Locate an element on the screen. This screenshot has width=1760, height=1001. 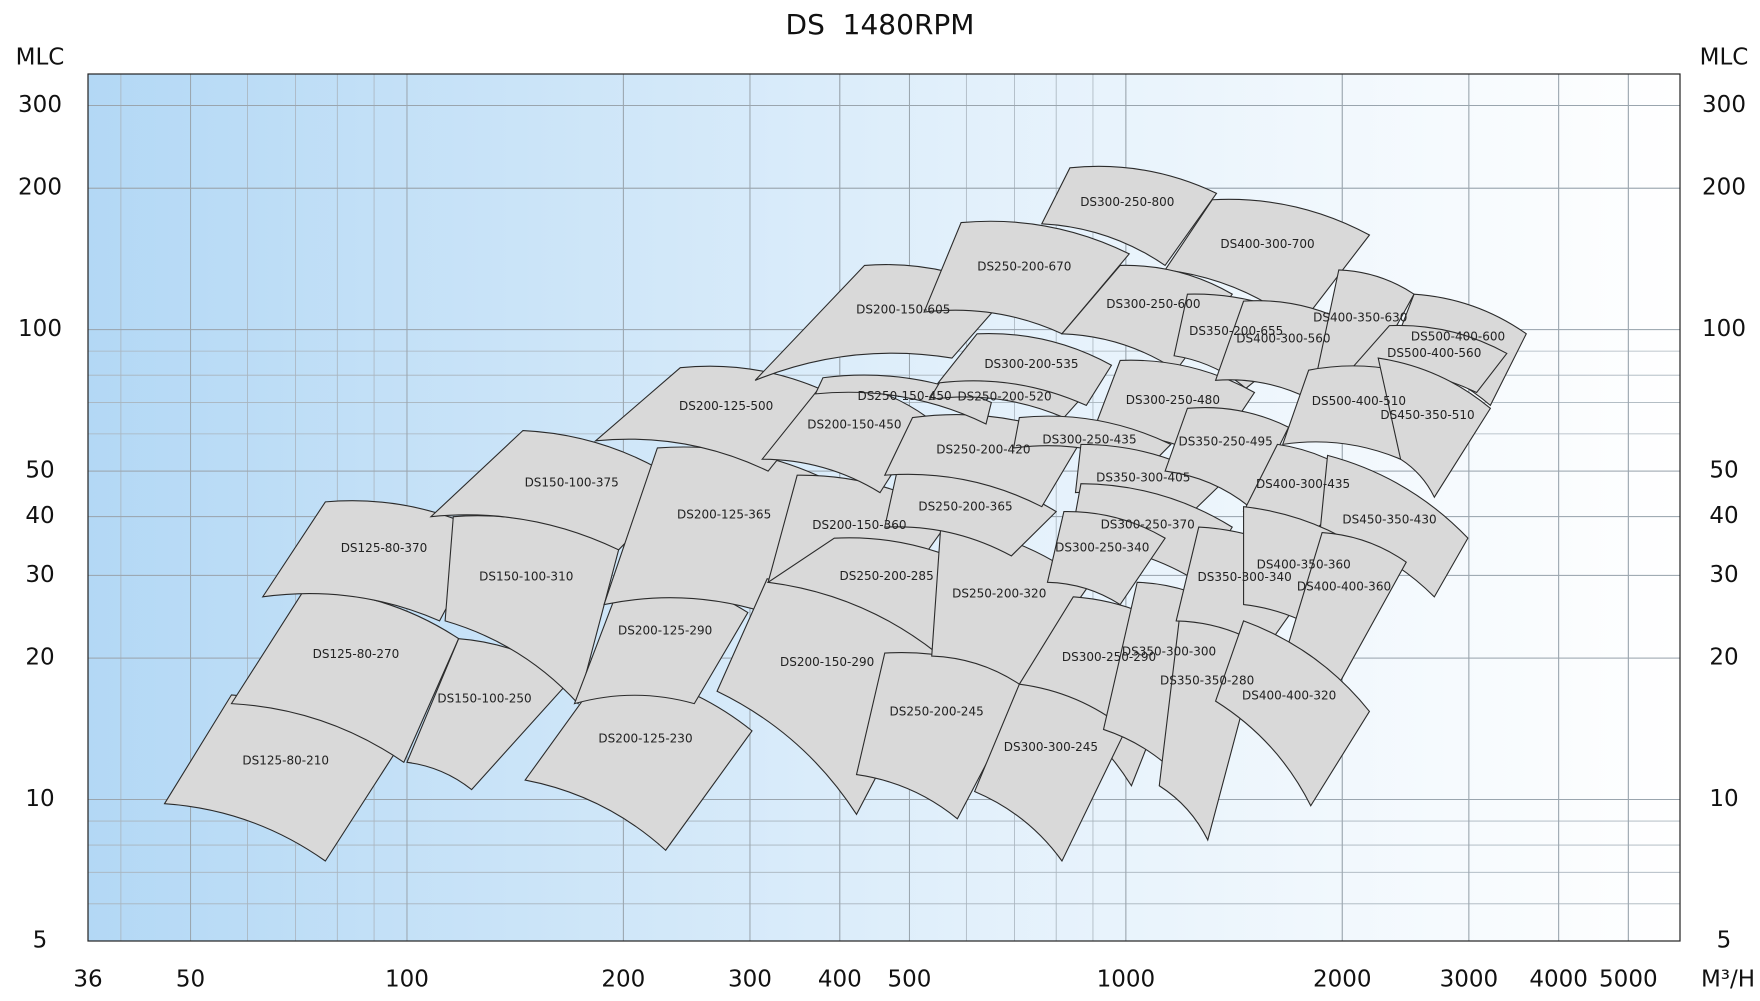
pump-label: DS300-250-290 is located at coordinates (1109, 657).